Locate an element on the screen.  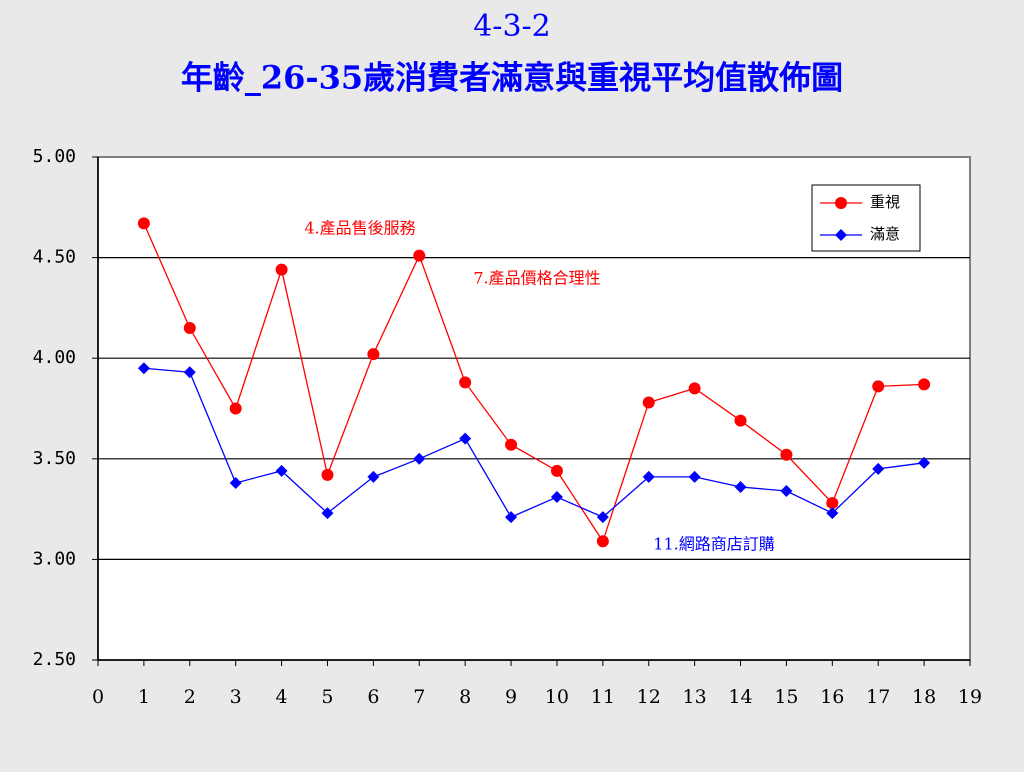
x-tick-label: 18 is located at coordinates (924, 697).